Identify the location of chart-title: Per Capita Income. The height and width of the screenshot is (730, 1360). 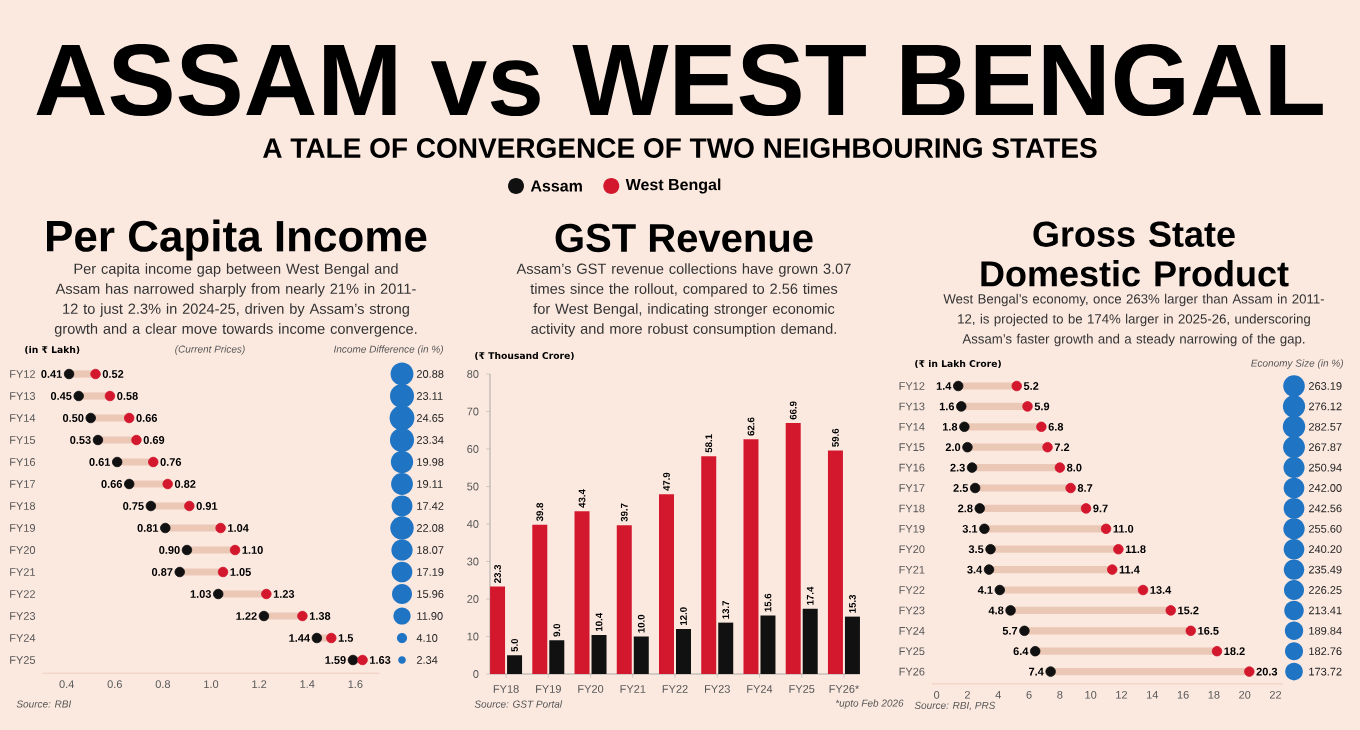
(237, 240).